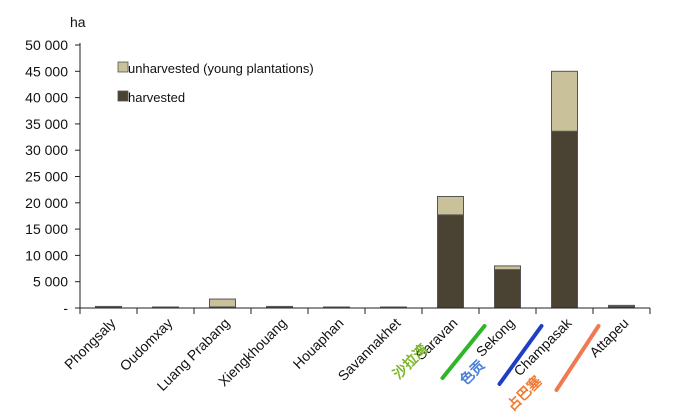  Describe the element at coordinates (222, 303) in the screenshot. I see `bar-unharvested-luang-prabang` at that location.